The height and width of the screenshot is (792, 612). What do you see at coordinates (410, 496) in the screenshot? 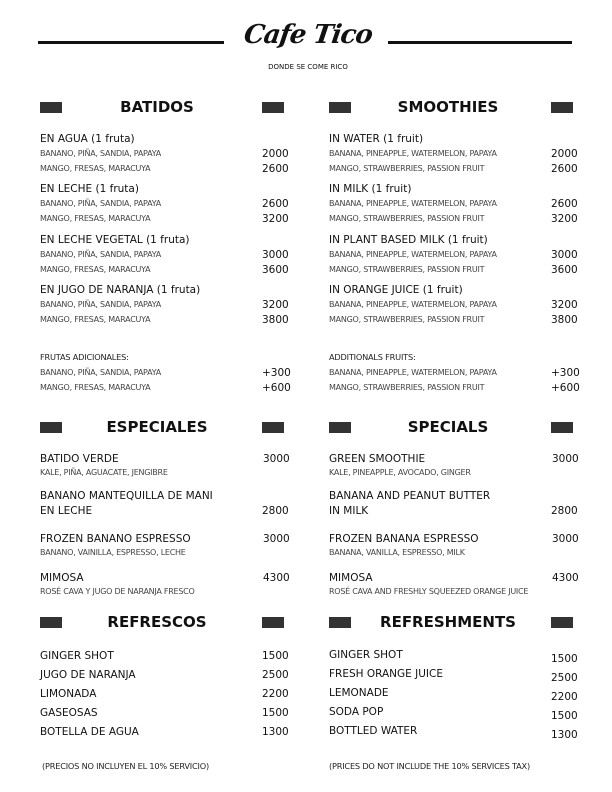
I see `special-item-name: BANANA AND PEANUT BUTTER` at bounding box center [410, 496].